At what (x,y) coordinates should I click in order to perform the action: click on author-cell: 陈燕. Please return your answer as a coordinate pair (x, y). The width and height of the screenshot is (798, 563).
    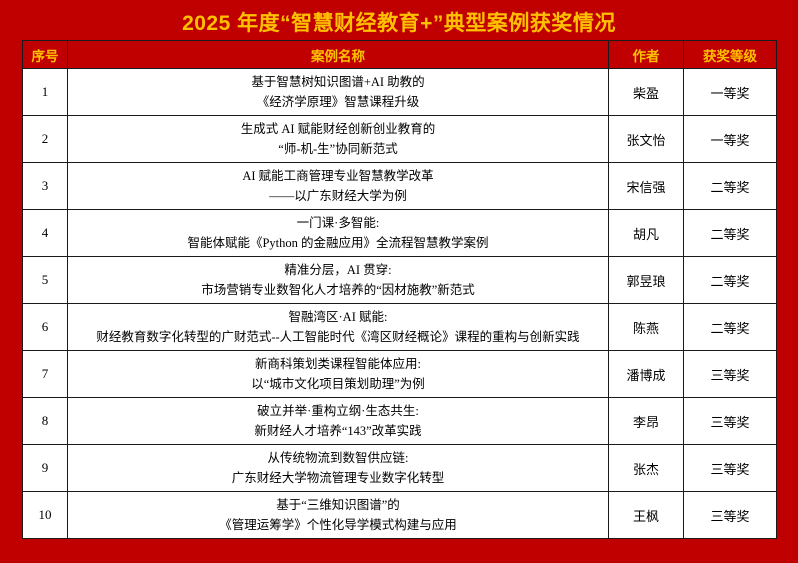
    Looking at the image, I should click on (646, 327).